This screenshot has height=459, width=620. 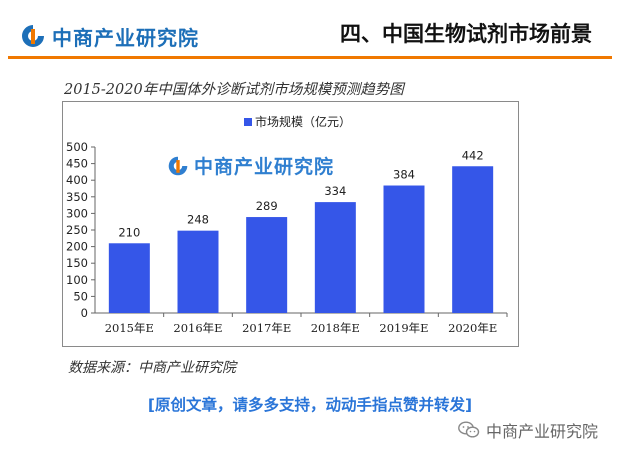 What do you see at coordinates (152, 368) in the screenshot?
I see `data-source: 数据来源：中商产业研究院` at bounding box center [152, 368].